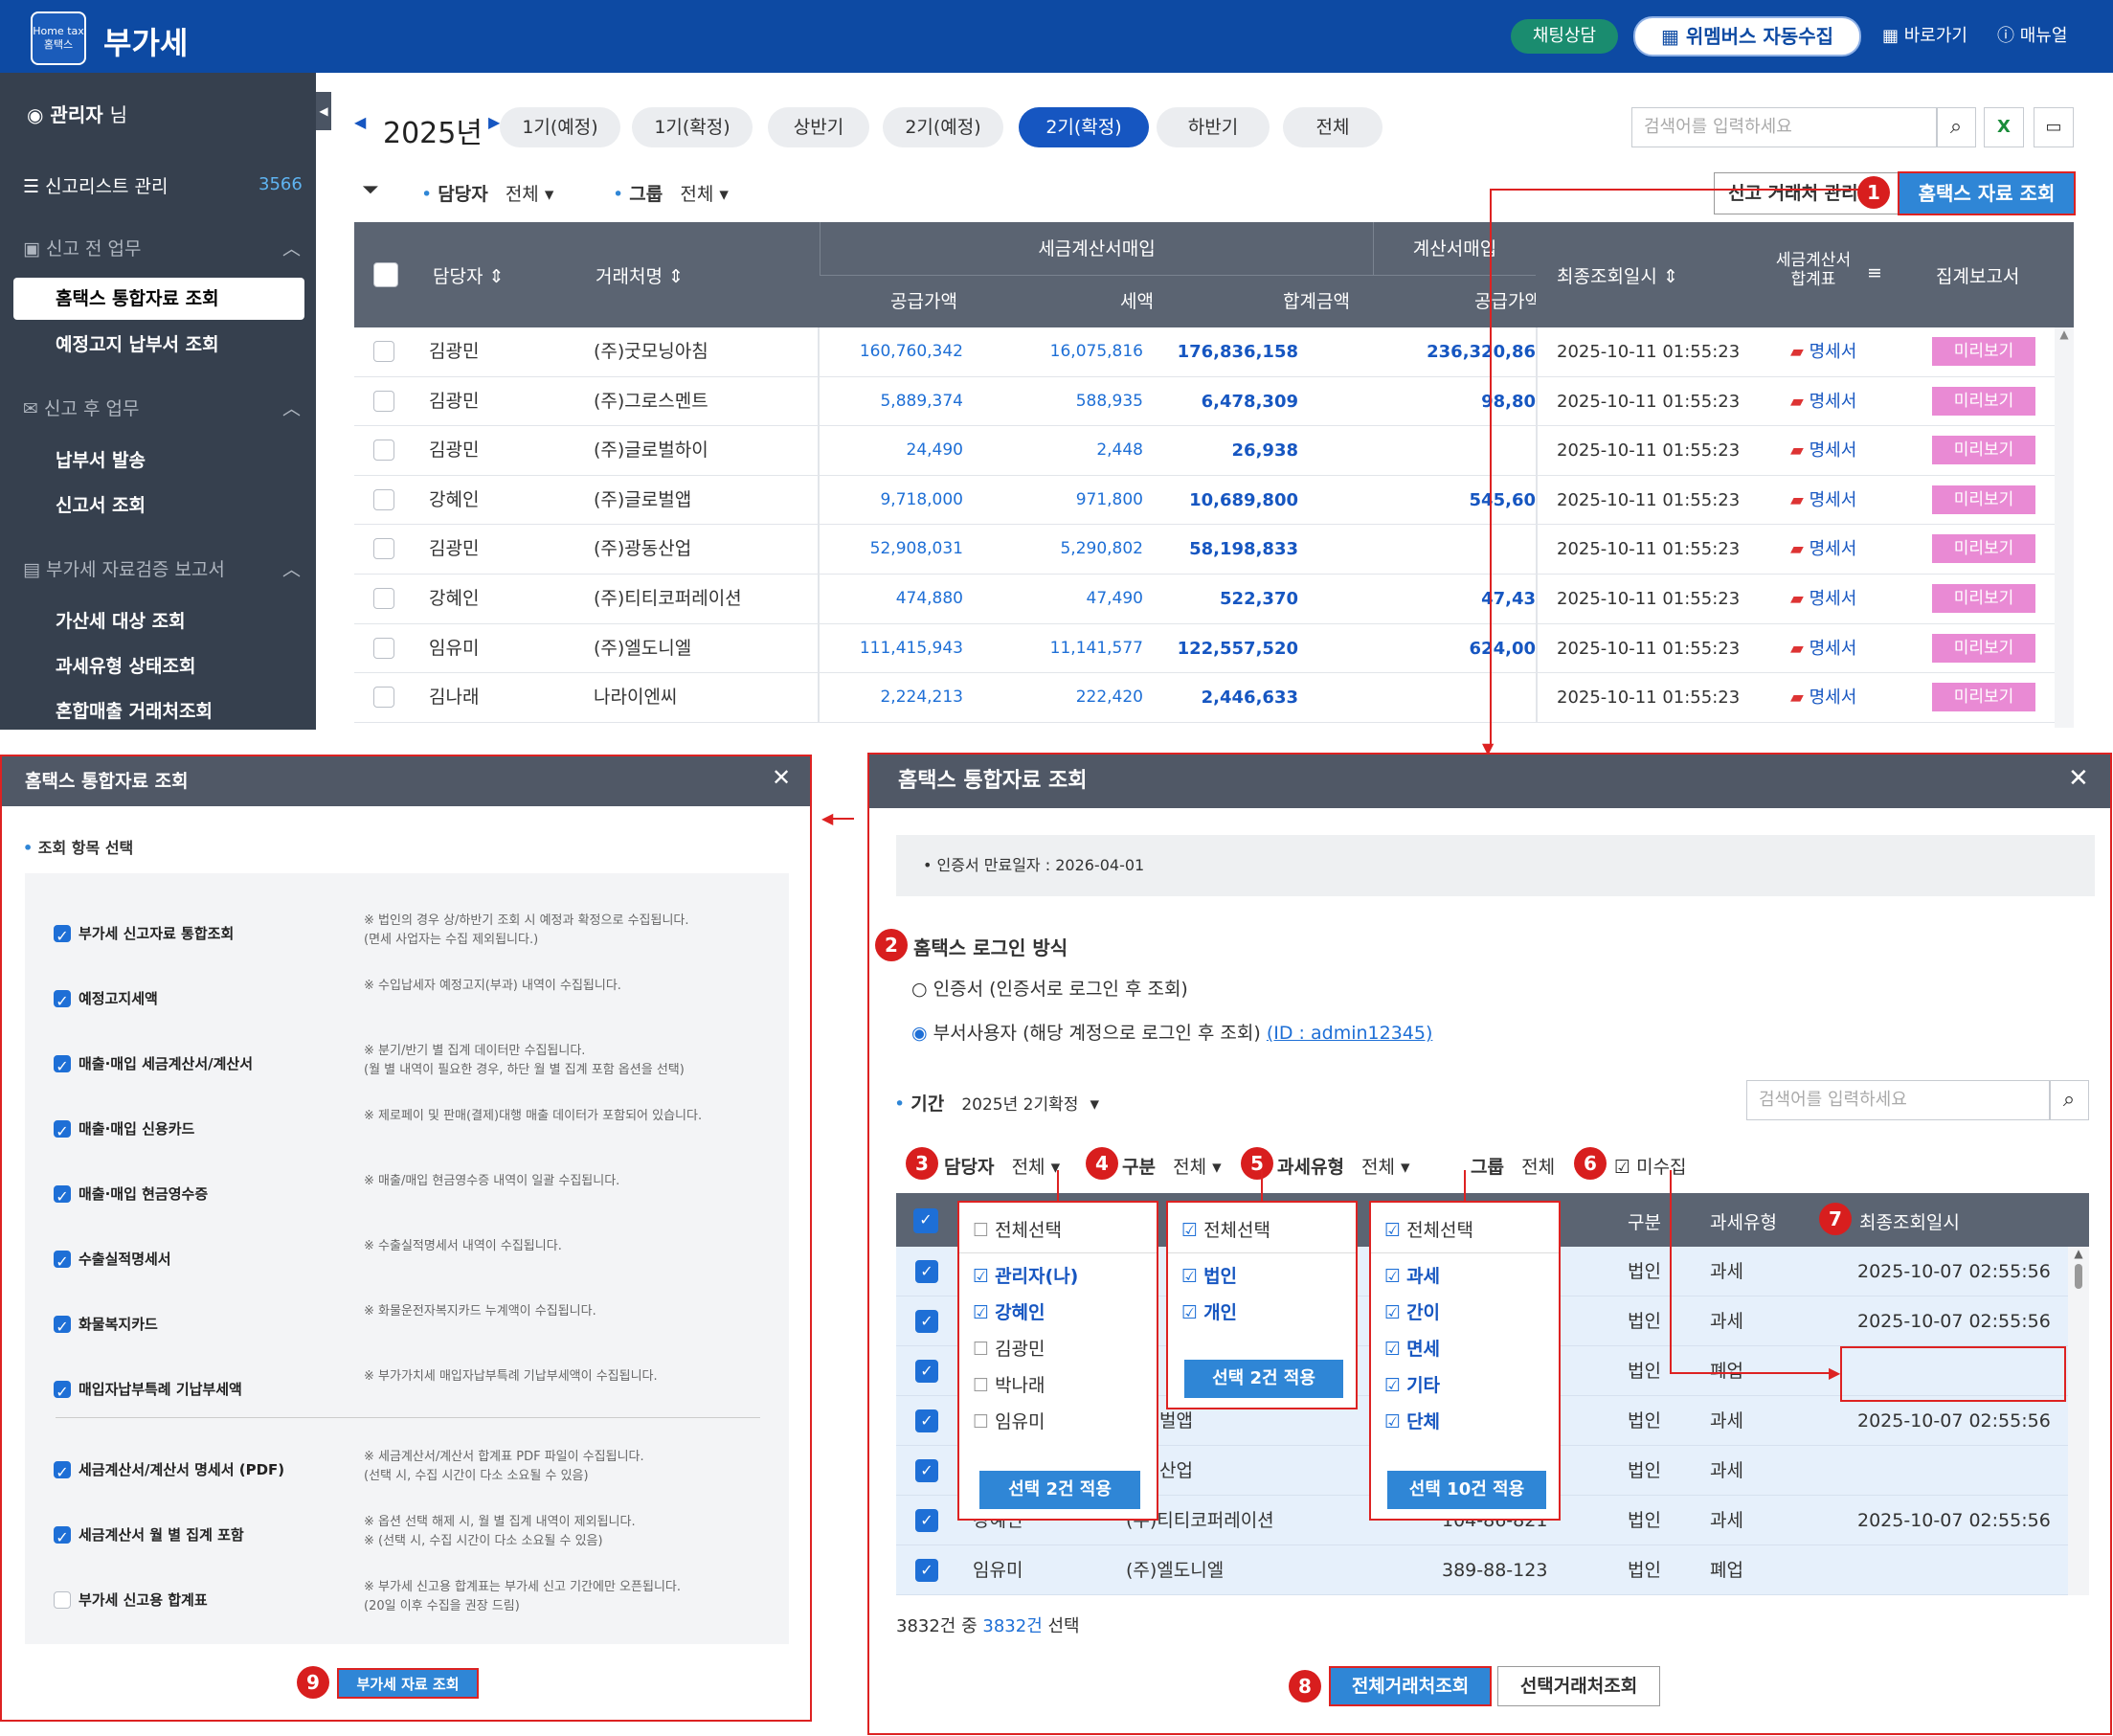 The height and width of the screenshot is (1736, 2113). Describe the element at coordinates (1349, 1033) in the screenshot. I see `dept-id-link: (ID : admin12345)` at that location.